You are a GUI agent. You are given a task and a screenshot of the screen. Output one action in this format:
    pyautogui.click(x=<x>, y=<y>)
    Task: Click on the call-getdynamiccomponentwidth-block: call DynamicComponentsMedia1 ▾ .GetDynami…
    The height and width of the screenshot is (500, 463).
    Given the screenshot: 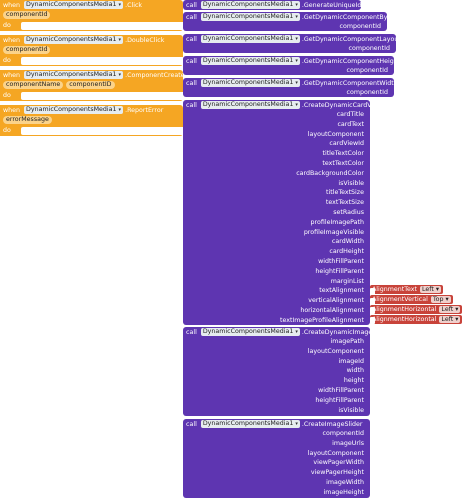 What is the action you would take?
    pyautogui.click(x=290, y=87)
    